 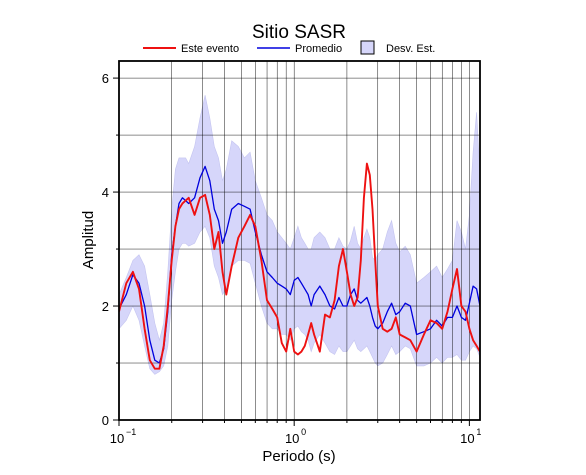 What do you see at coordinates (299, 32) in the screenshot?
I see `chart-title: Sitio SASR` at bounding box center [299, 32].